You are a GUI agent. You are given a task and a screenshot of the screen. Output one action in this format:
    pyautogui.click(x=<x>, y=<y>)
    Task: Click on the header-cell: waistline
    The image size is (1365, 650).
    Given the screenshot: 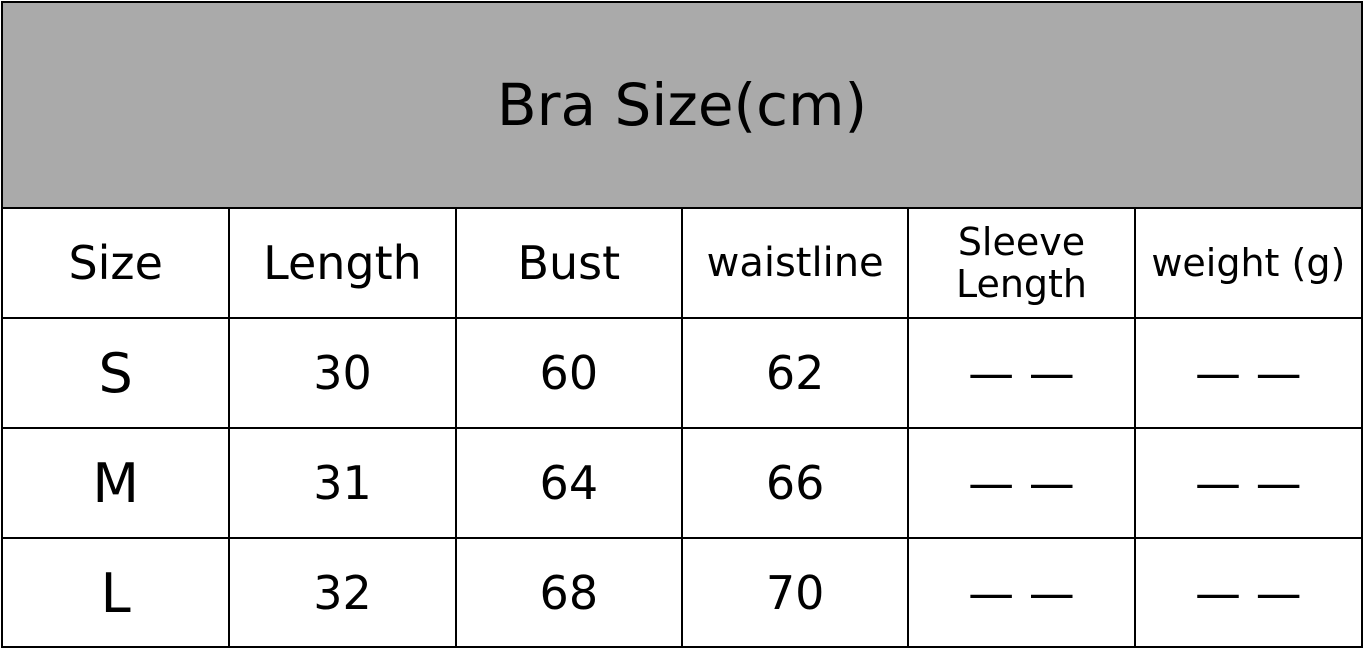 What is the action you would take?
    pyautogui.click(x=795, y=264)
    